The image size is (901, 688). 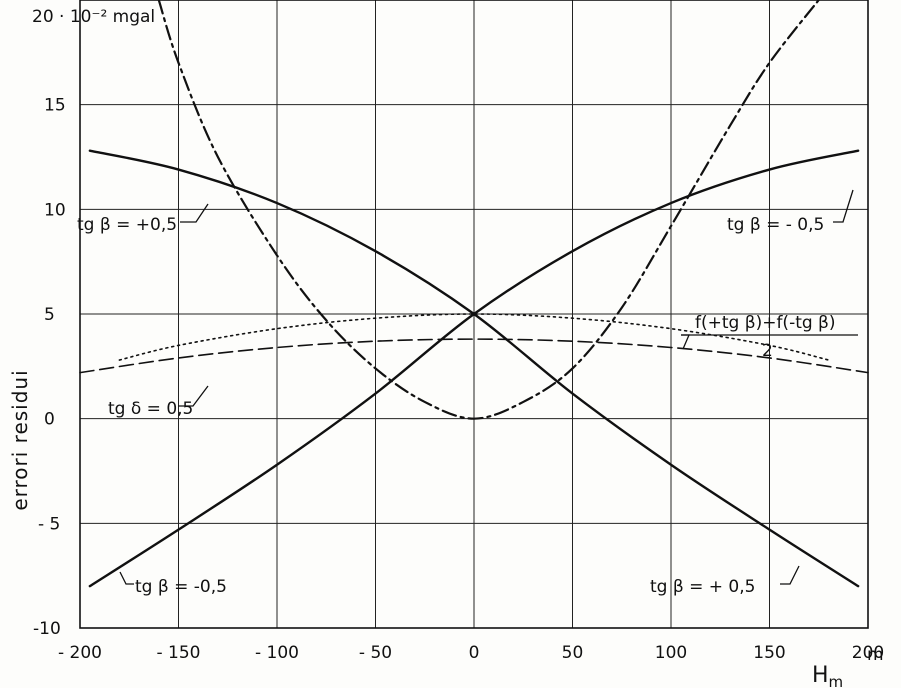 What do you see at coordinates (573, 653) in the screenshot?
I see `x-tick-label: 50` at bounding box center [573, 653].